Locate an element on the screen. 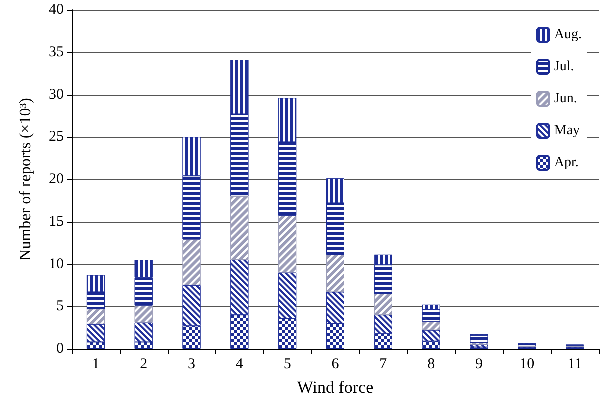 The height and width of the screenshot is (407, 609). x-tick-label: 3 is located at coordinates (192, 364).